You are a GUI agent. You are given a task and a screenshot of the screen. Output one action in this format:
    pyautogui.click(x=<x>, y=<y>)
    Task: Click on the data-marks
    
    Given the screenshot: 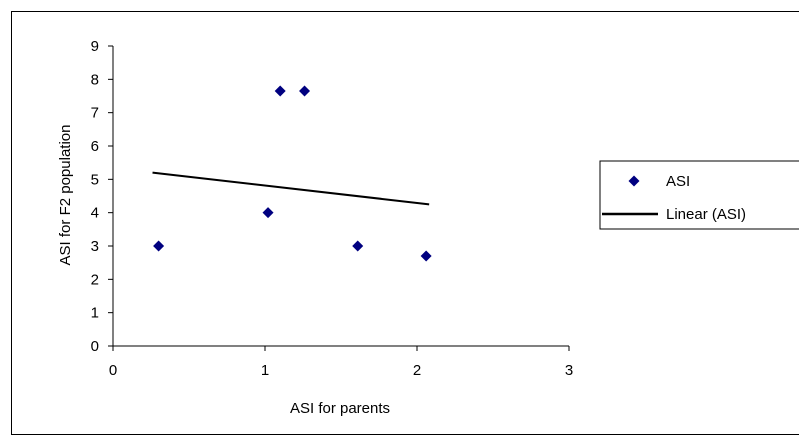 What is the action you would take?
    pyautogui.click(x=292, y=173)
    